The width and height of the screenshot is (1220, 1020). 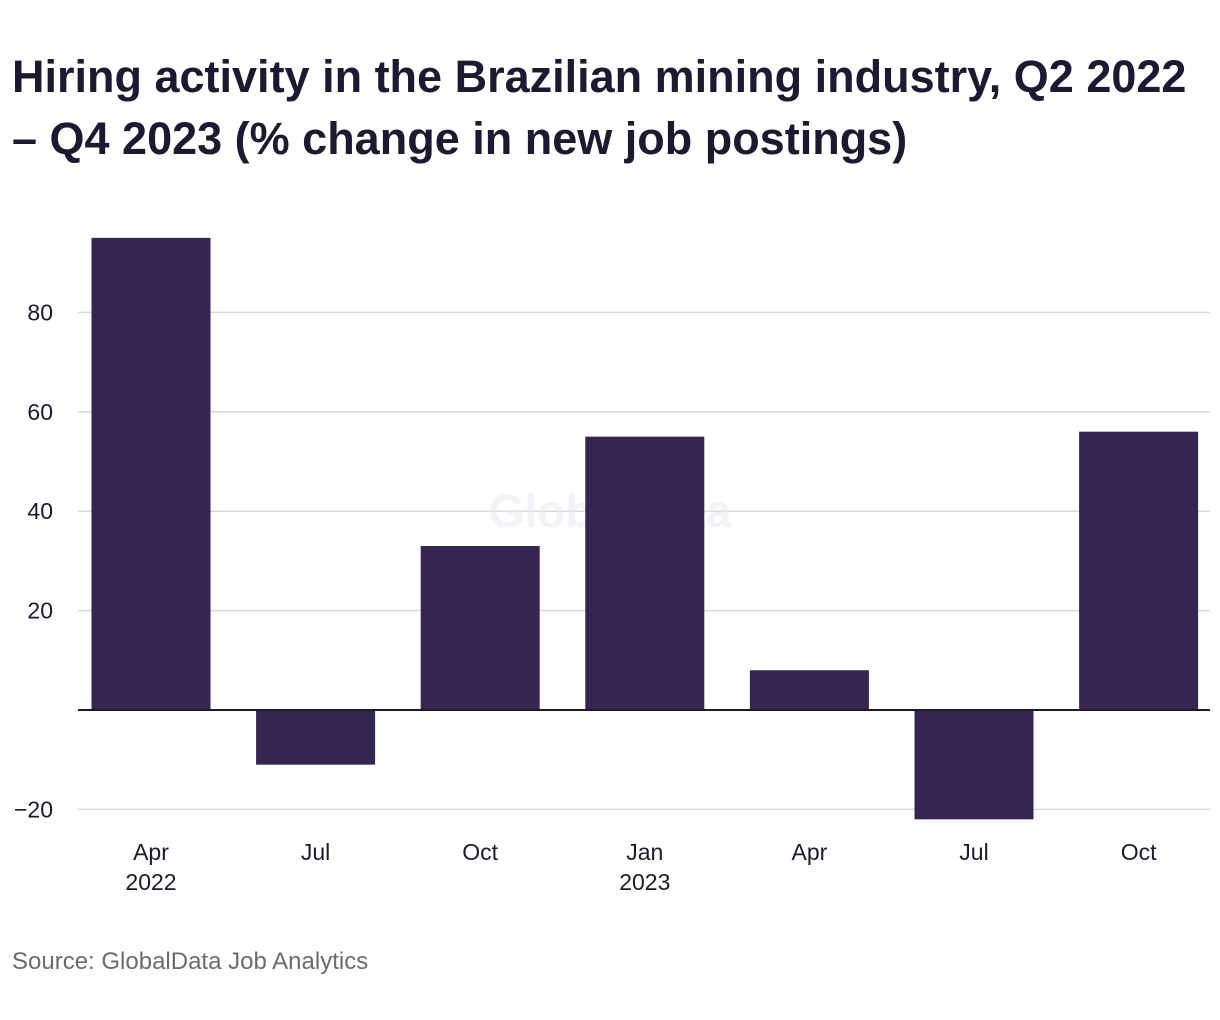 I want to click on x-tick-year-label: 2023, so click(x=644, y=882).